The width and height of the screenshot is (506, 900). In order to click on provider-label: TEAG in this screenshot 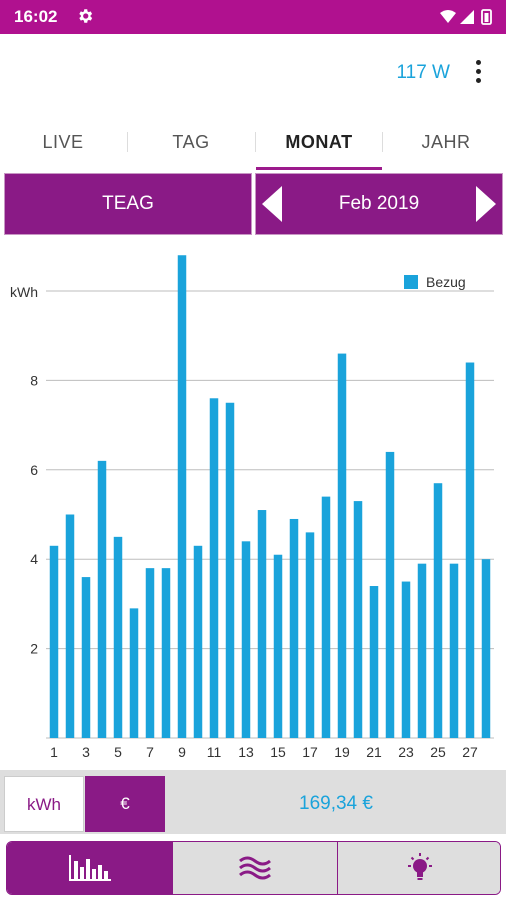, I will do `click(128, 203)`.